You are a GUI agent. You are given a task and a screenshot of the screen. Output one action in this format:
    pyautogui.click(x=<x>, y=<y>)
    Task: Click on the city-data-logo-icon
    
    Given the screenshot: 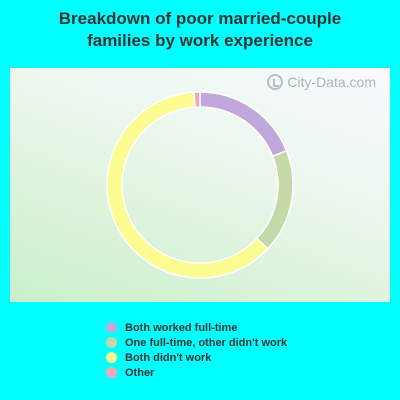 What is the action you would take?
    pyautogui.click(x=275, y=82)
    